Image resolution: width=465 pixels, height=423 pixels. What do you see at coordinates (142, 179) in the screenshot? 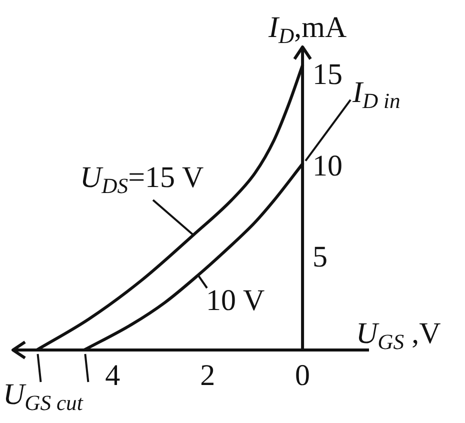
I see `series-label: U$_{DS}$=15 V` at bounding box center [142, 179].